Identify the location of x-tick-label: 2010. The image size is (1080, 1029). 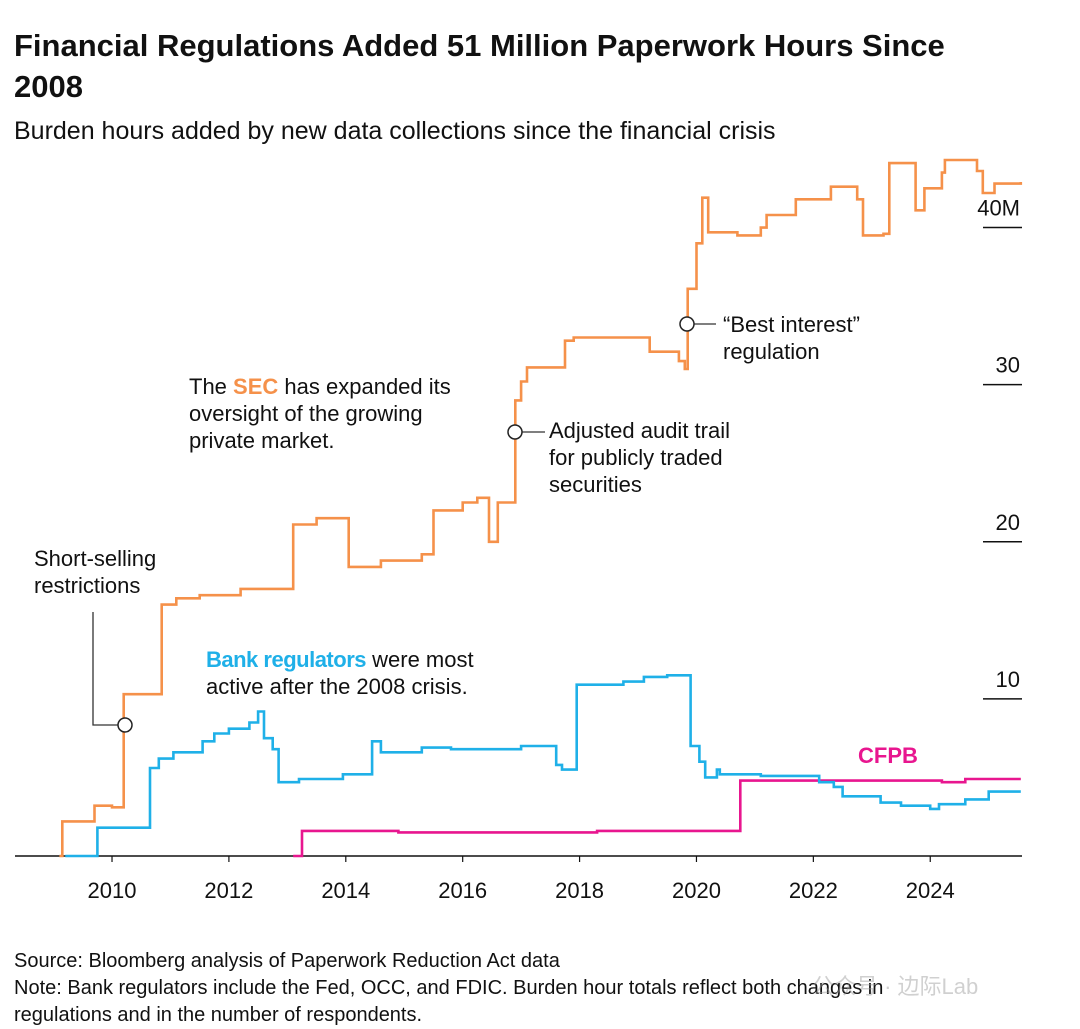
(112, 890).